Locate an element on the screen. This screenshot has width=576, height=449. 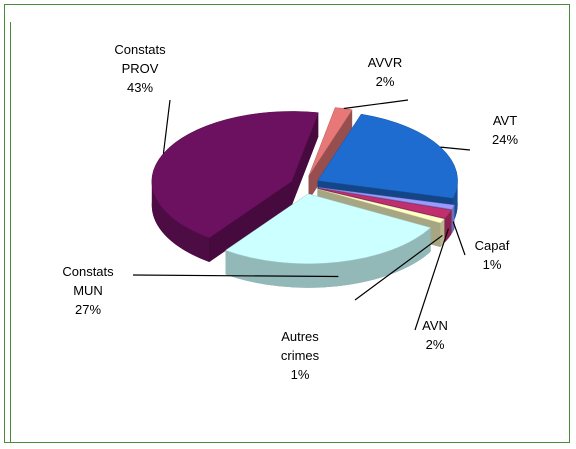
slice-label: AVVR 2% is located at coordinates (385, 72).